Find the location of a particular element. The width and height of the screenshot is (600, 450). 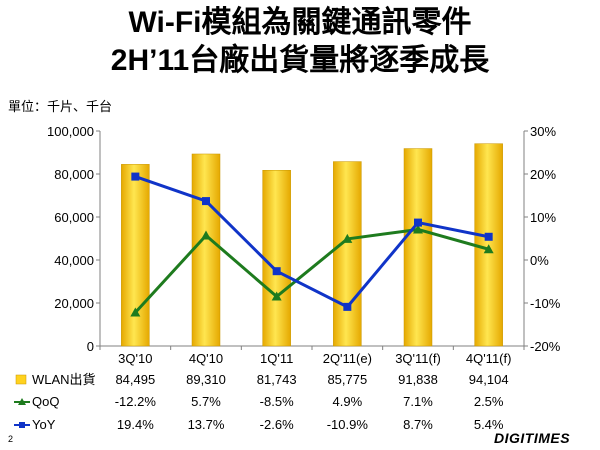

data-label: -12.2% is located at coordinates (136, 401).